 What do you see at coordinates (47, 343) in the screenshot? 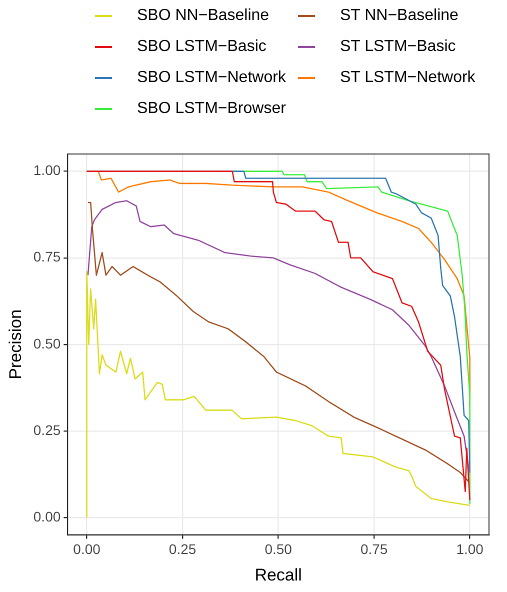
I see `y-tick-label: 0.50` at bounding box center [47, 343].